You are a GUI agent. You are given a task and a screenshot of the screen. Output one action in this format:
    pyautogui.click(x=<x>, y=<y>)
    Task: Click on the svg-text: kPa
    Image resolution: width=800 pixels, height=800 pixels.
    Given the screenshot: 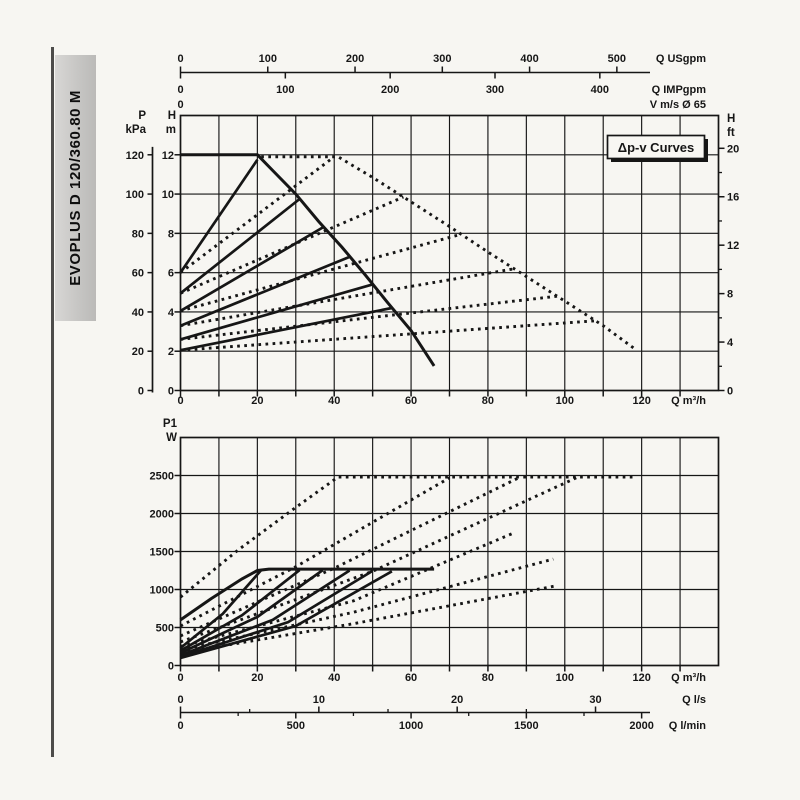 What is the action you would take?
    pyautogui.click(x=136, y=130)
    